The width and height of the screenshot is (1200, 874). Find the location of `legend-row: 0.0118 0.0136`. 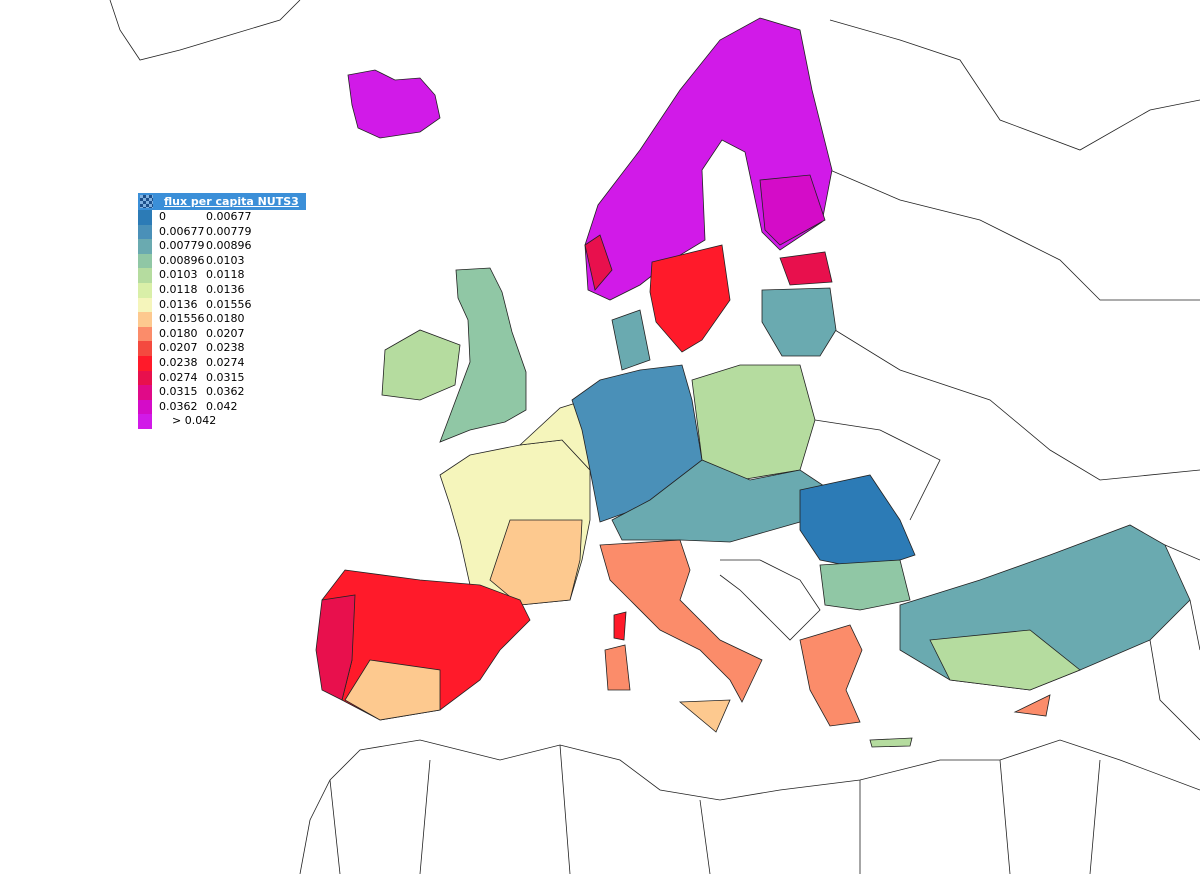

legend-row: 0.0118 0.0136 is located at coordinates (222, 290).